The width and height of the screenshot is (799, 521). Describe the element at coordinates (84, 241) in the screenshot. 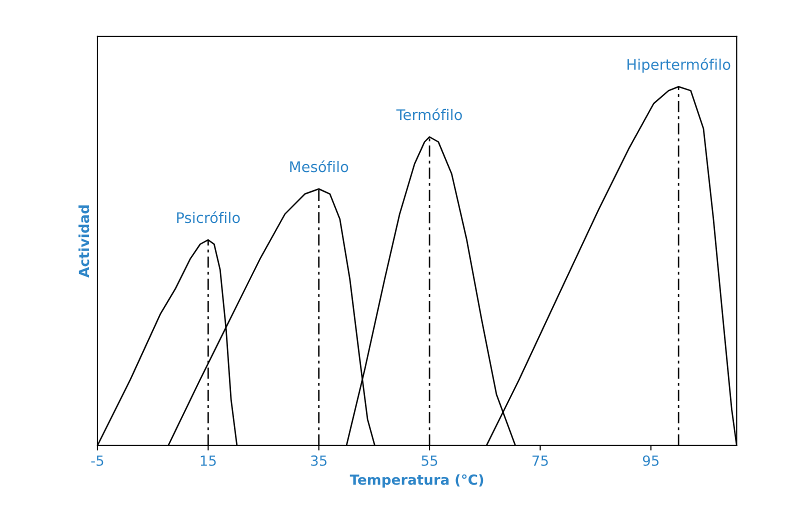

I see `y-axis-title: Actividad` at that location.